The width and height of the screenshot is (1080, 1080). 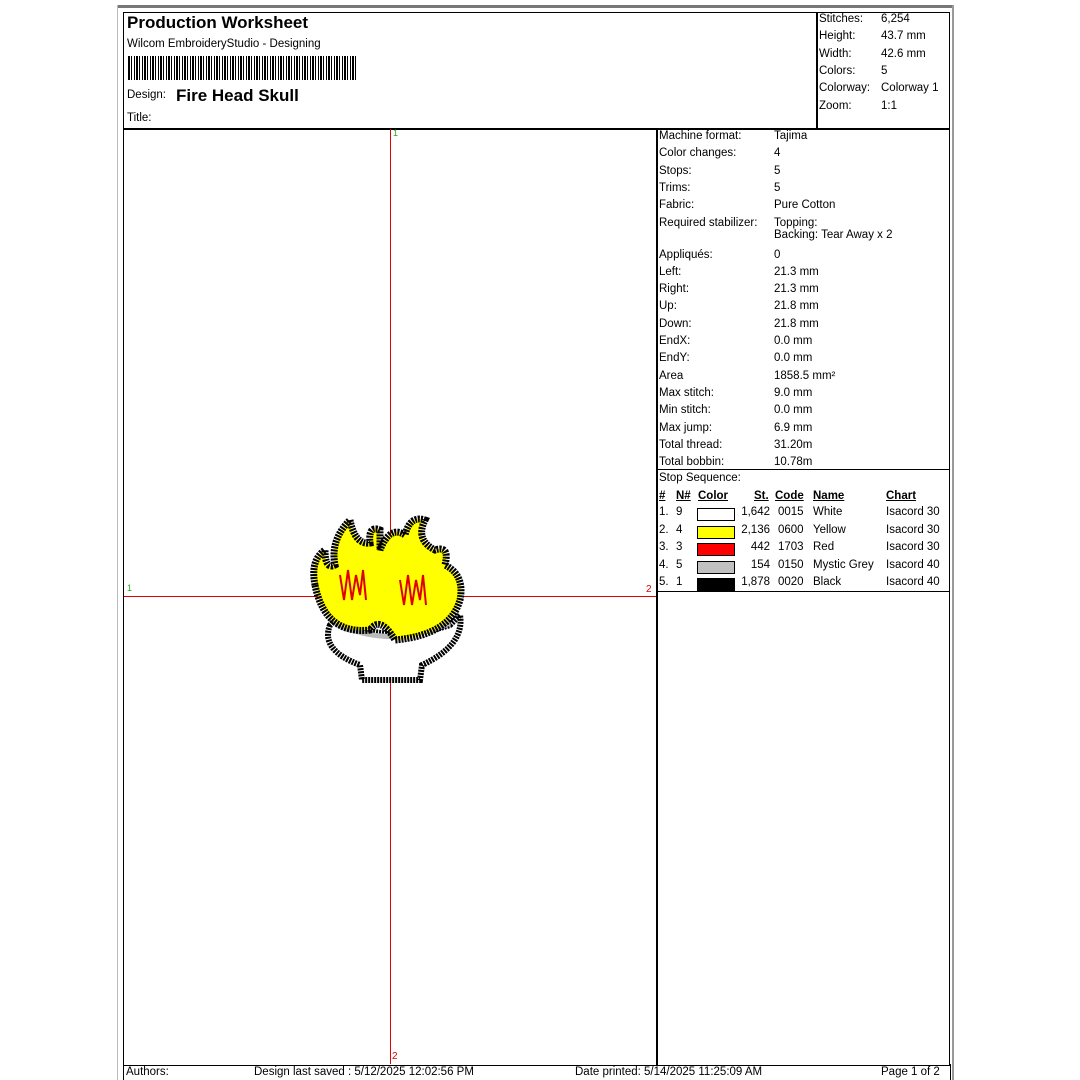 I want to click on stop-needle: 5, so click(x=679, y=564).